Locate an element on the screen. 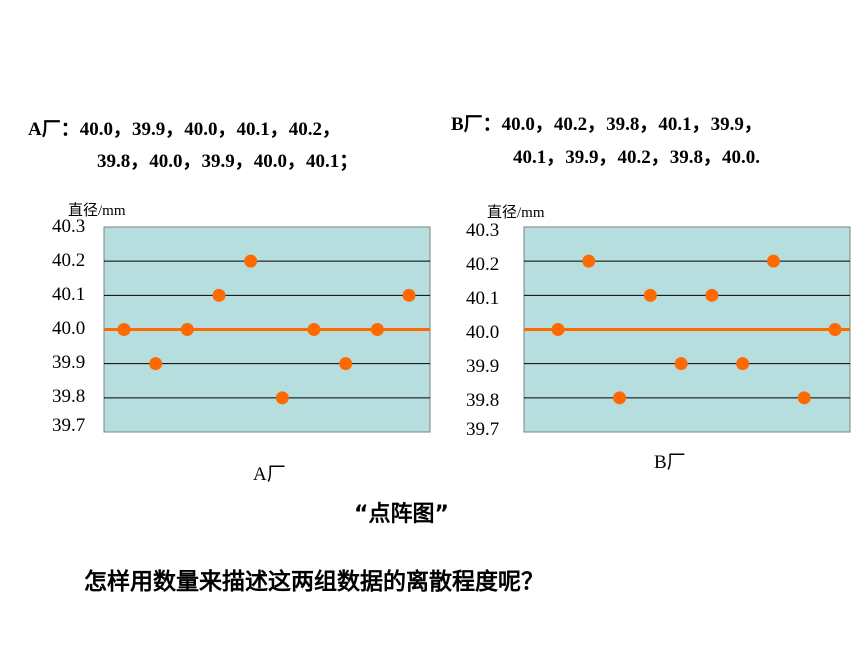 The width and height of the screenshot is (860, 645). chart-a-ytick: 39.8 is located at coordinates (69, 396).